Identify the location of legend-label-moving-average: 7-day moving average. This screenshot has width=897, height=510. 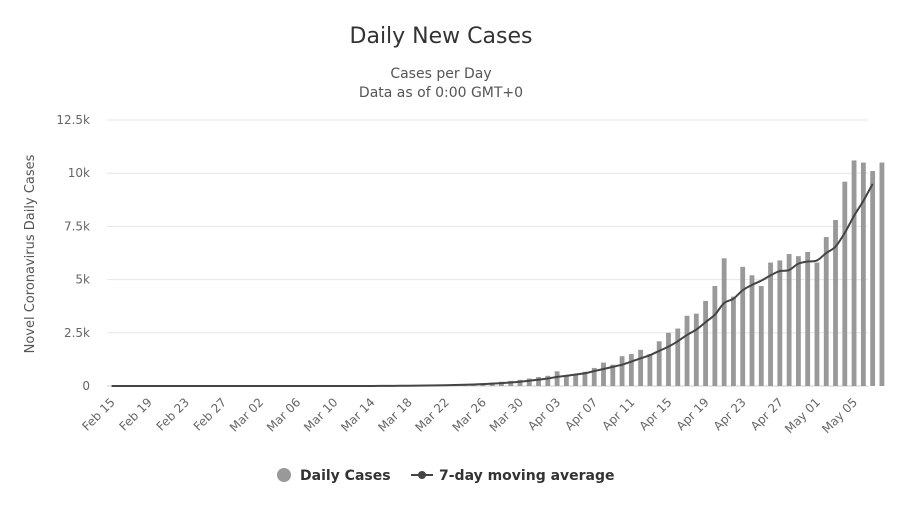
(527, 476).